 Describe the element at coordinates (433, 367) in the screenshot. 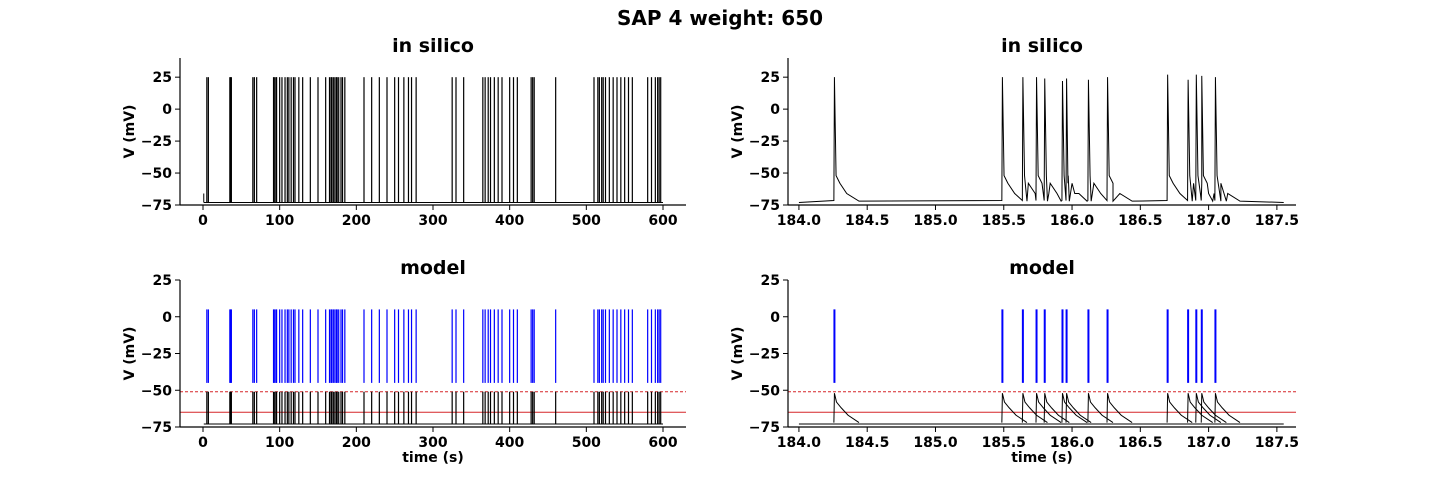

I see `plot-data-overview-model` at that location.